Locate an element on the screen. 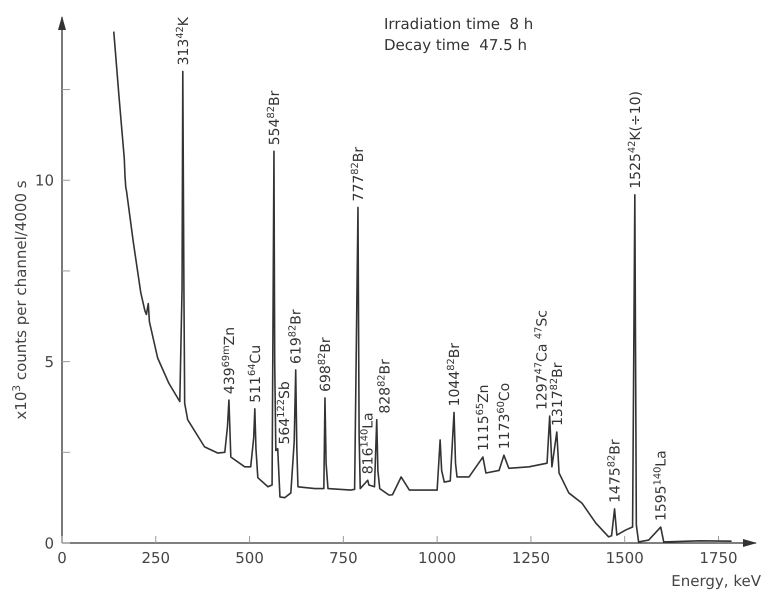 The height and width of the screenshot is (598, 771). x-tick-label: 750 is located at coordinates (343, 558).